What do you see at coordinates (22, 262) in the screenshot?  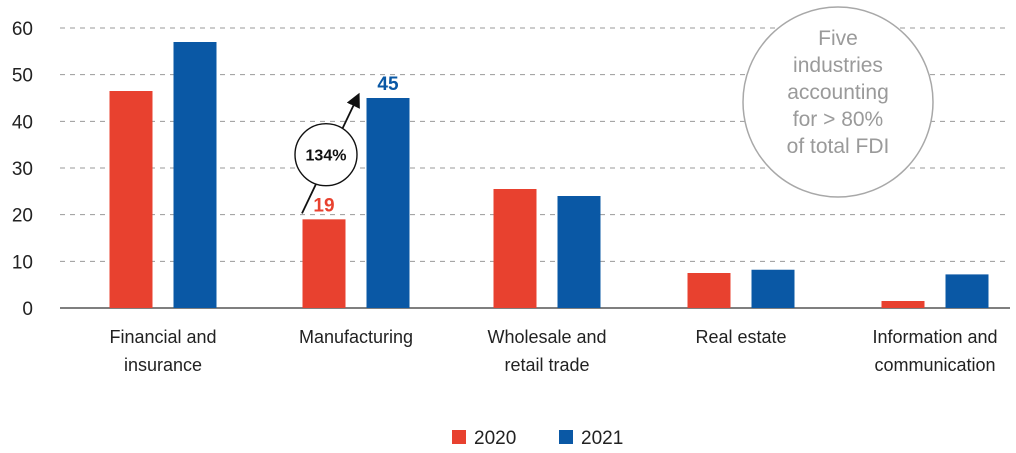 I see `y-tick-label-10: 10` at bounding box center [22, 262].